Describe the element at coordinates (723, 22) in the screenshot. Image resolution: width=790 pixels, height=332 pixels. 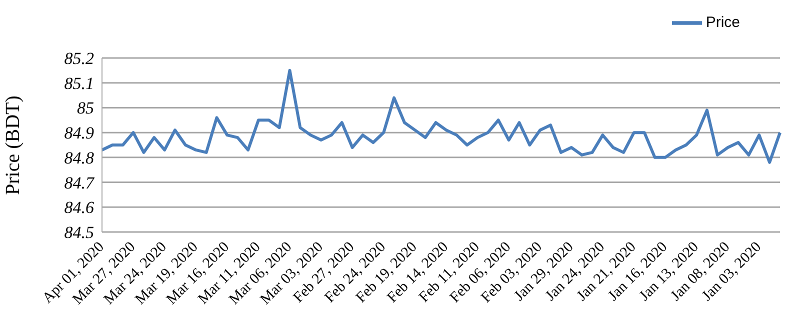
I see `legend-label: Price` at that location.